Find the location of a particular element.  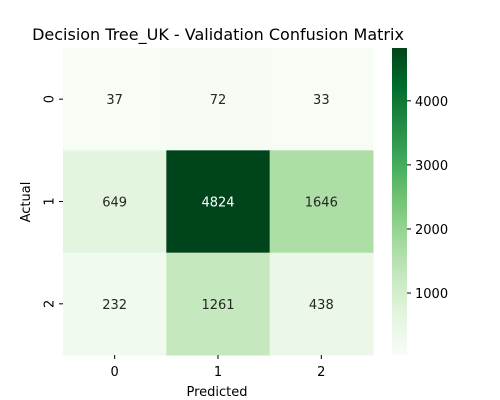

cell-value-label: 37 is located at coordinates (114, 100).